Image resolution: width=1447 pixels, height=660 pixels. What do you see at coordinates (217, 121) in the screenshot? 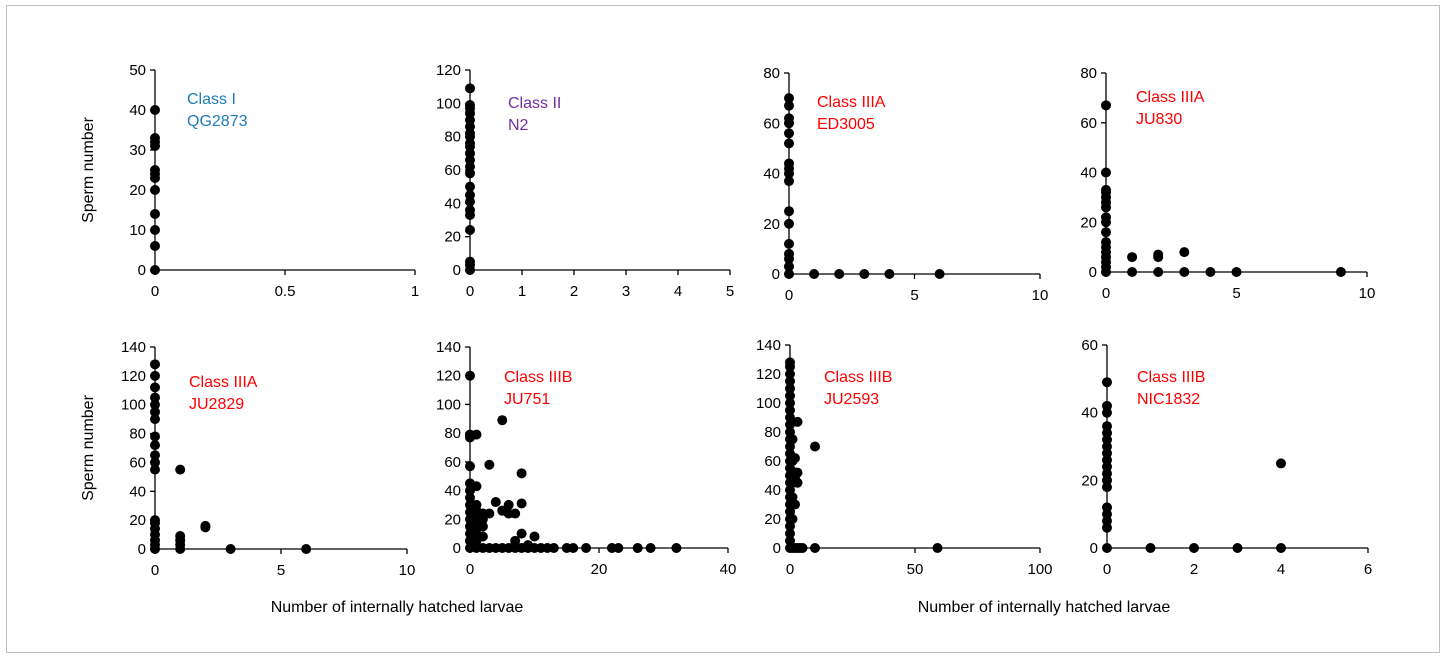
I see `strain-annotation: QG2873` at bounding box center [217, 121].